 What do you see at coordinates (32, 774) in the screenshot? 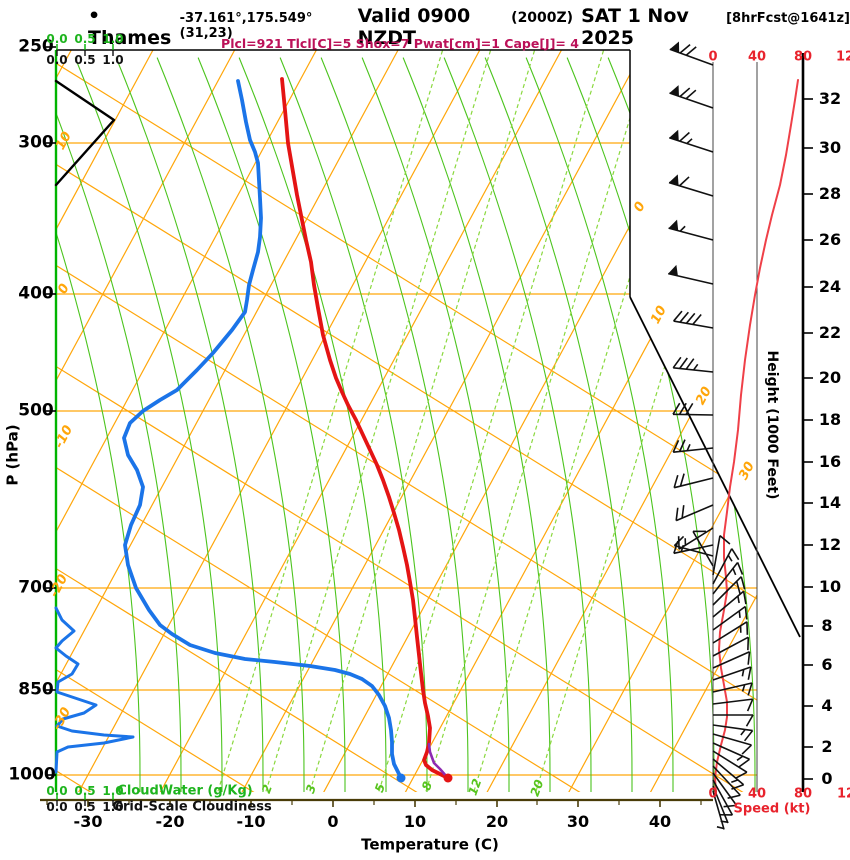
I see `pres-tick-label: 1000` at bounding box center [32, 774].